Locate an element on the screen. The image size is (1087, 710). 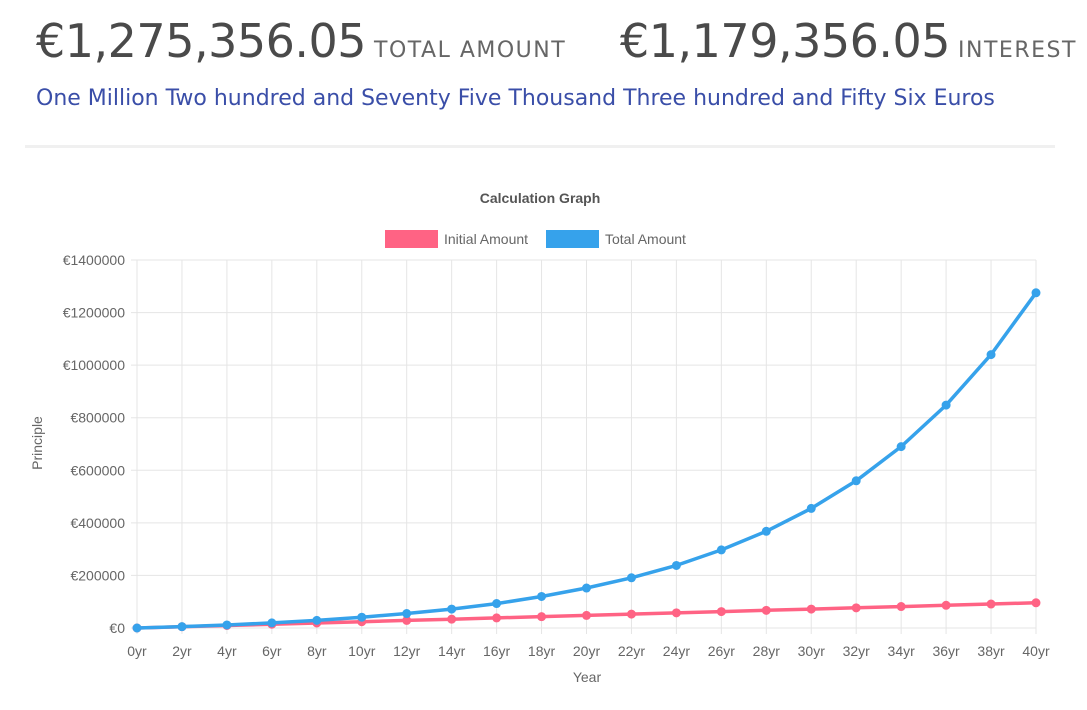
x-tick-label: 18yr is located at coordinates (542, 651).